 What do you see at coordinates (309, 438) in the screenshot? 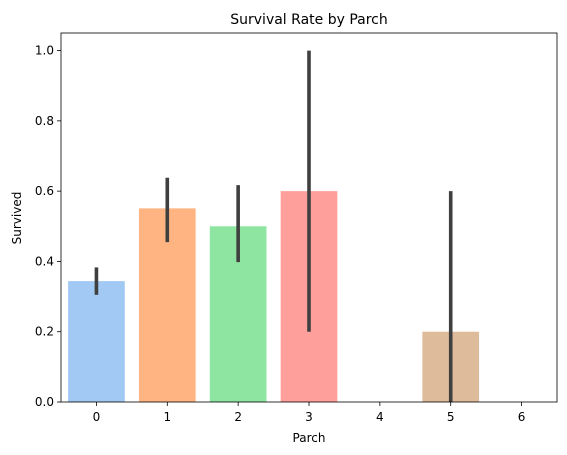
I see `x-axis-label: Parch` at bounding box center [309, 438].